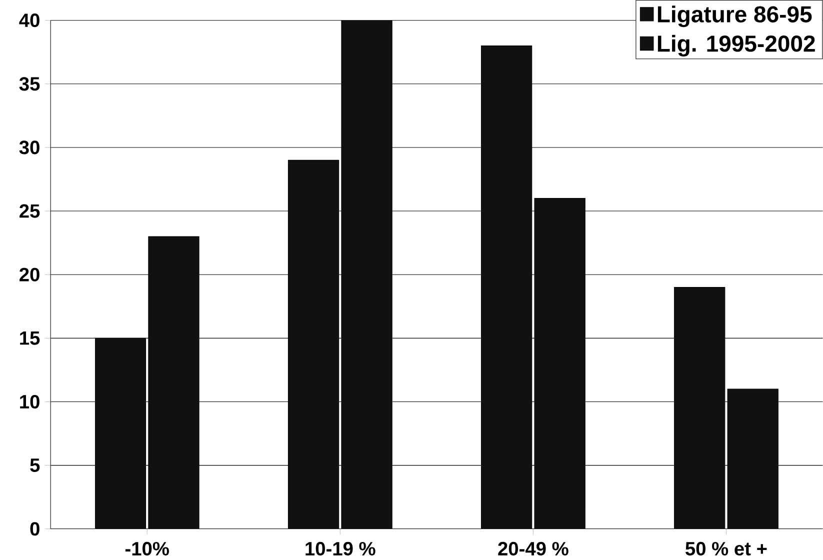 The height and width of the screenshot is (560, 823). What do you see at coordinates (735, 17) in the screenshot?
I see `legend-label: Ligature 86-95` at bounding box center [735, 17].